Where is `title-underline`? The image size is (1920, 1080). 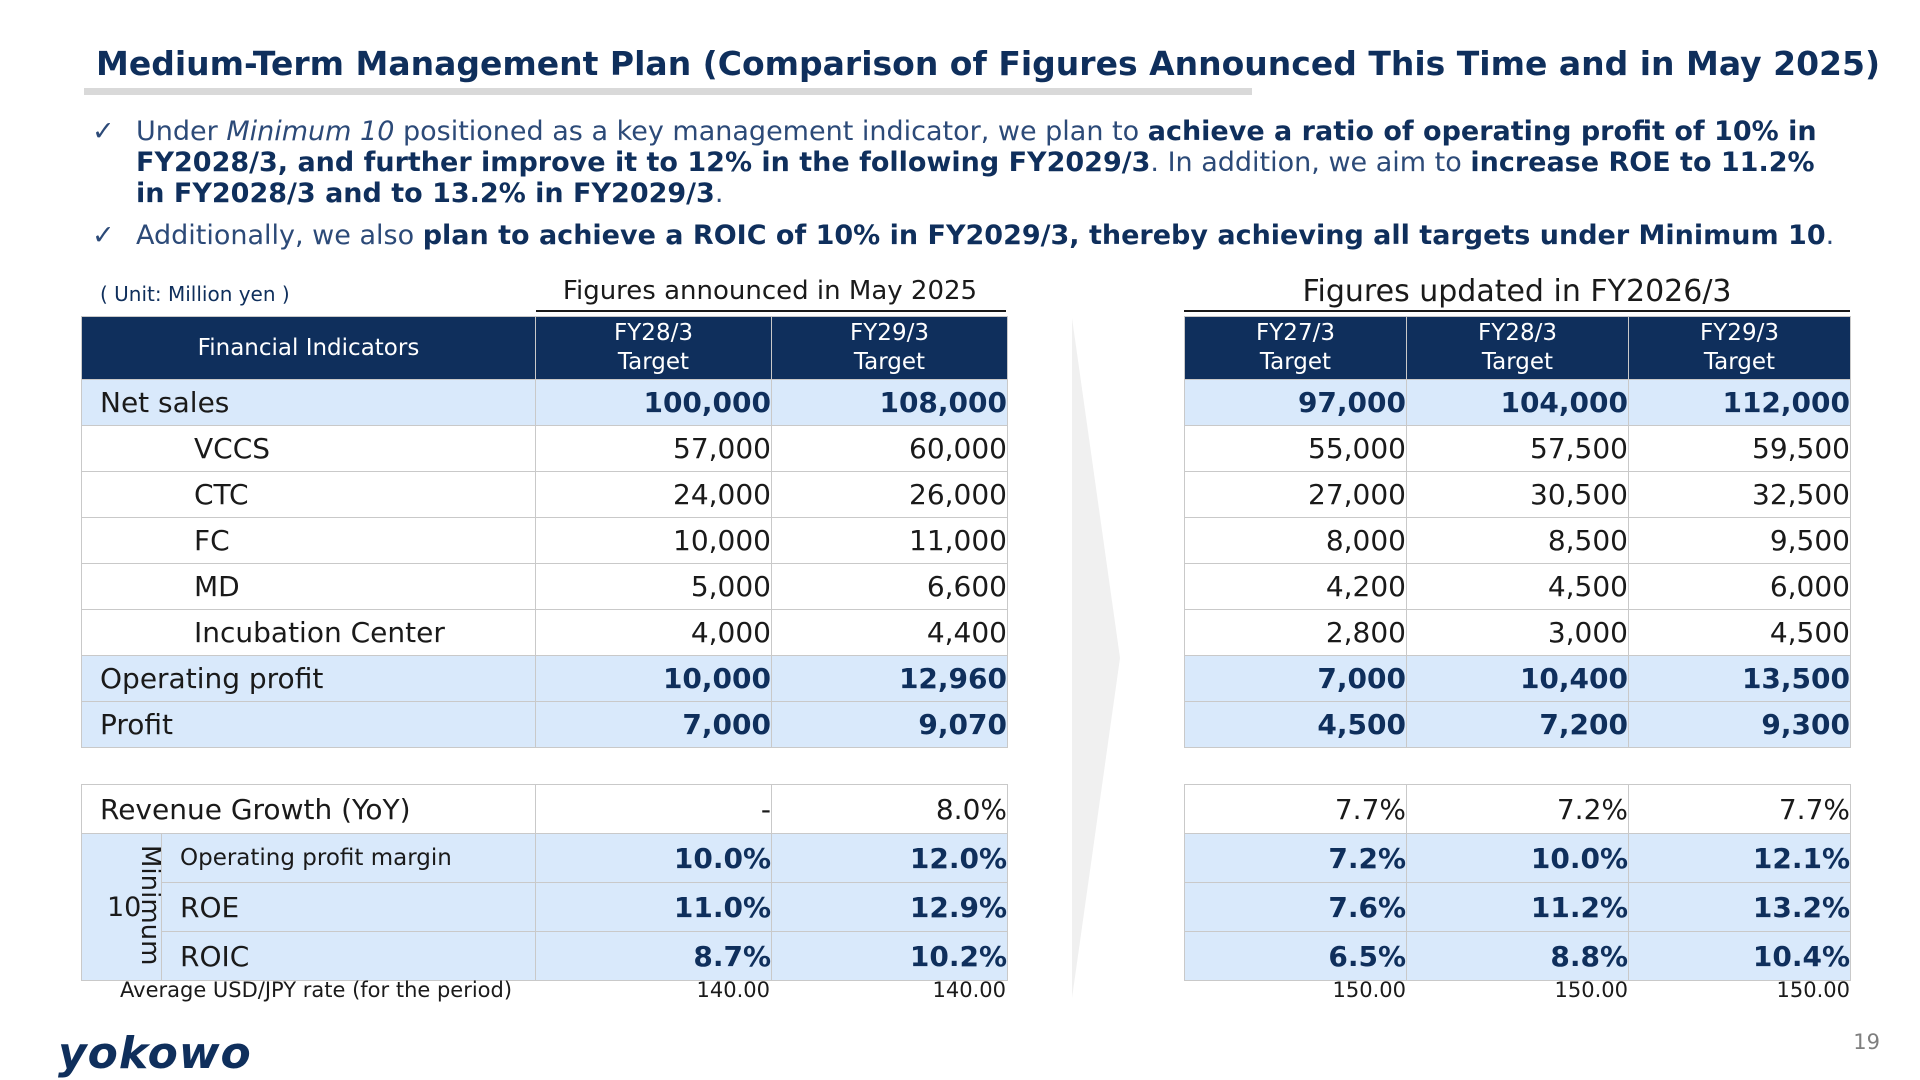 title-underline is located at coordinates (668, 91).